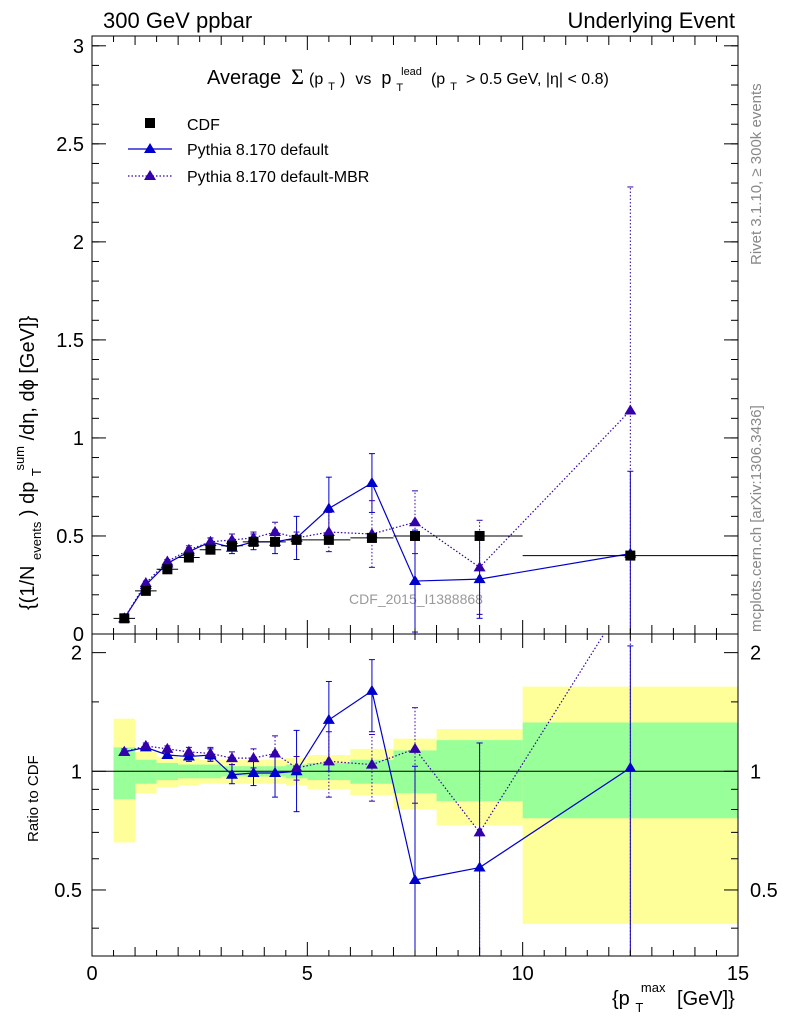 This screenshot has height=1024, width=786. Describe the element at coordinates (411, 72) in the screenshot. I see `title-p-sup: lead` at that location.